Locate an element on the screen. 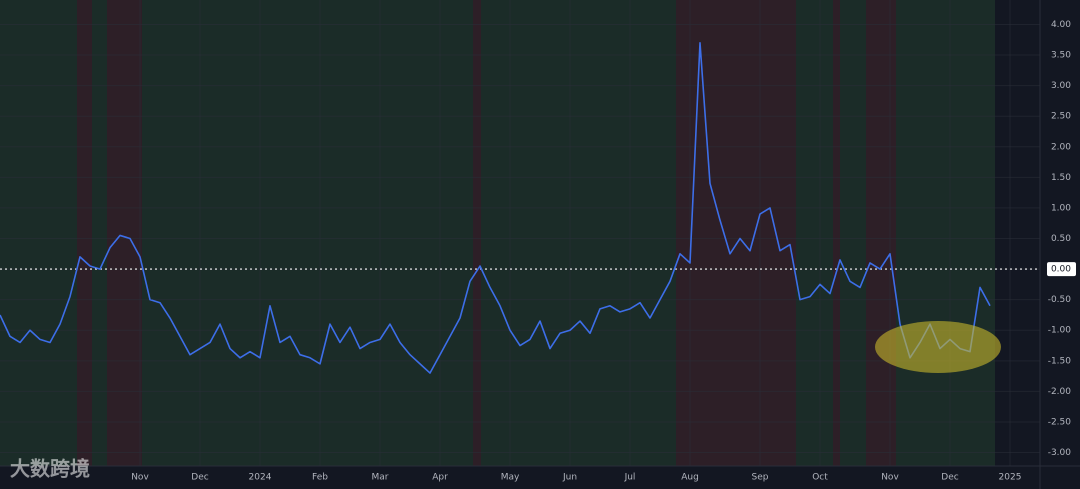 Image resolution: width=1080 pixels, height=489 pixels. x-tick-label: Aug is located at coordinates (690, 478).